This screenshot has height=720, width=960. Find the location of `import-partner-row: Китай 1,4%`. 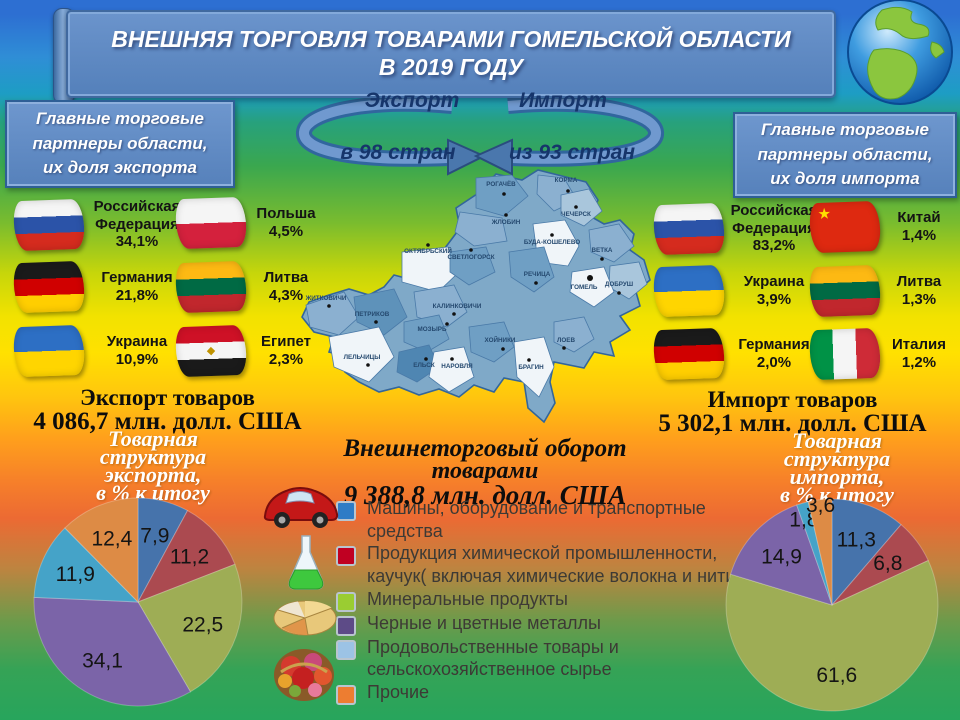

import-partner-row: Китай 1,4% is located at coordinates (880, 227).